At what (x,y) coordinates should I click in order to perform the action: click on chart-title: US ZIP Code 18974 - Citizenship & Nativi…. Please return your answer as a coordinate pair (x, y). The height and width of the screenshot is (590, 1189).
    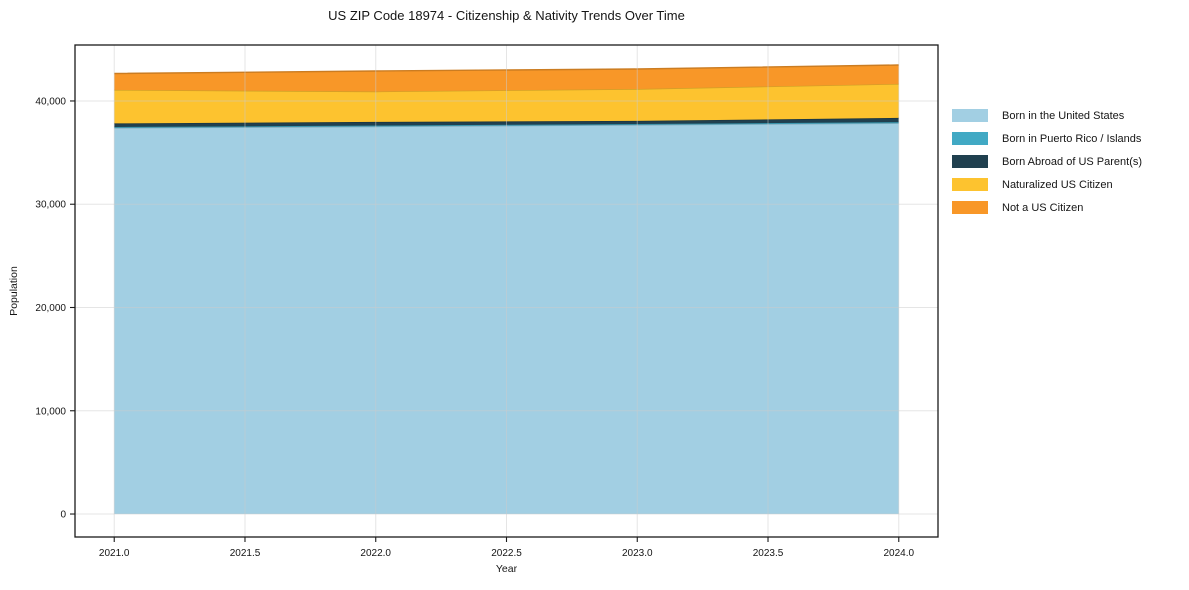
    Looking at the image, I should click on (506, 15).